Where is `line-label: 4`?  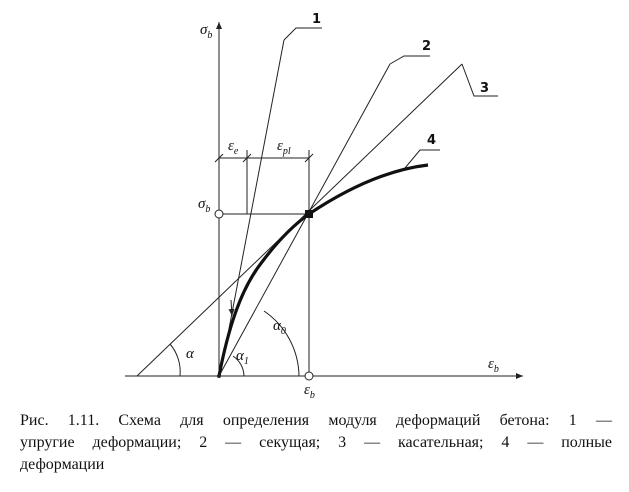
line-label: 4 is located at coordinates (431, 140).